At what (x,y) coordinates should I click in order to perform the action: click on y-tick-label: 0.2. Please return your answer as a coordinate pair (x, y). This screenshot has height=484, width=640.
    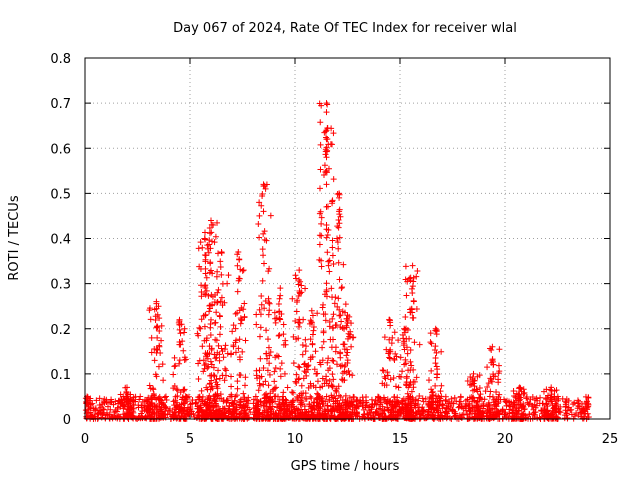
    Looking at the image, I should click on (60, 330).